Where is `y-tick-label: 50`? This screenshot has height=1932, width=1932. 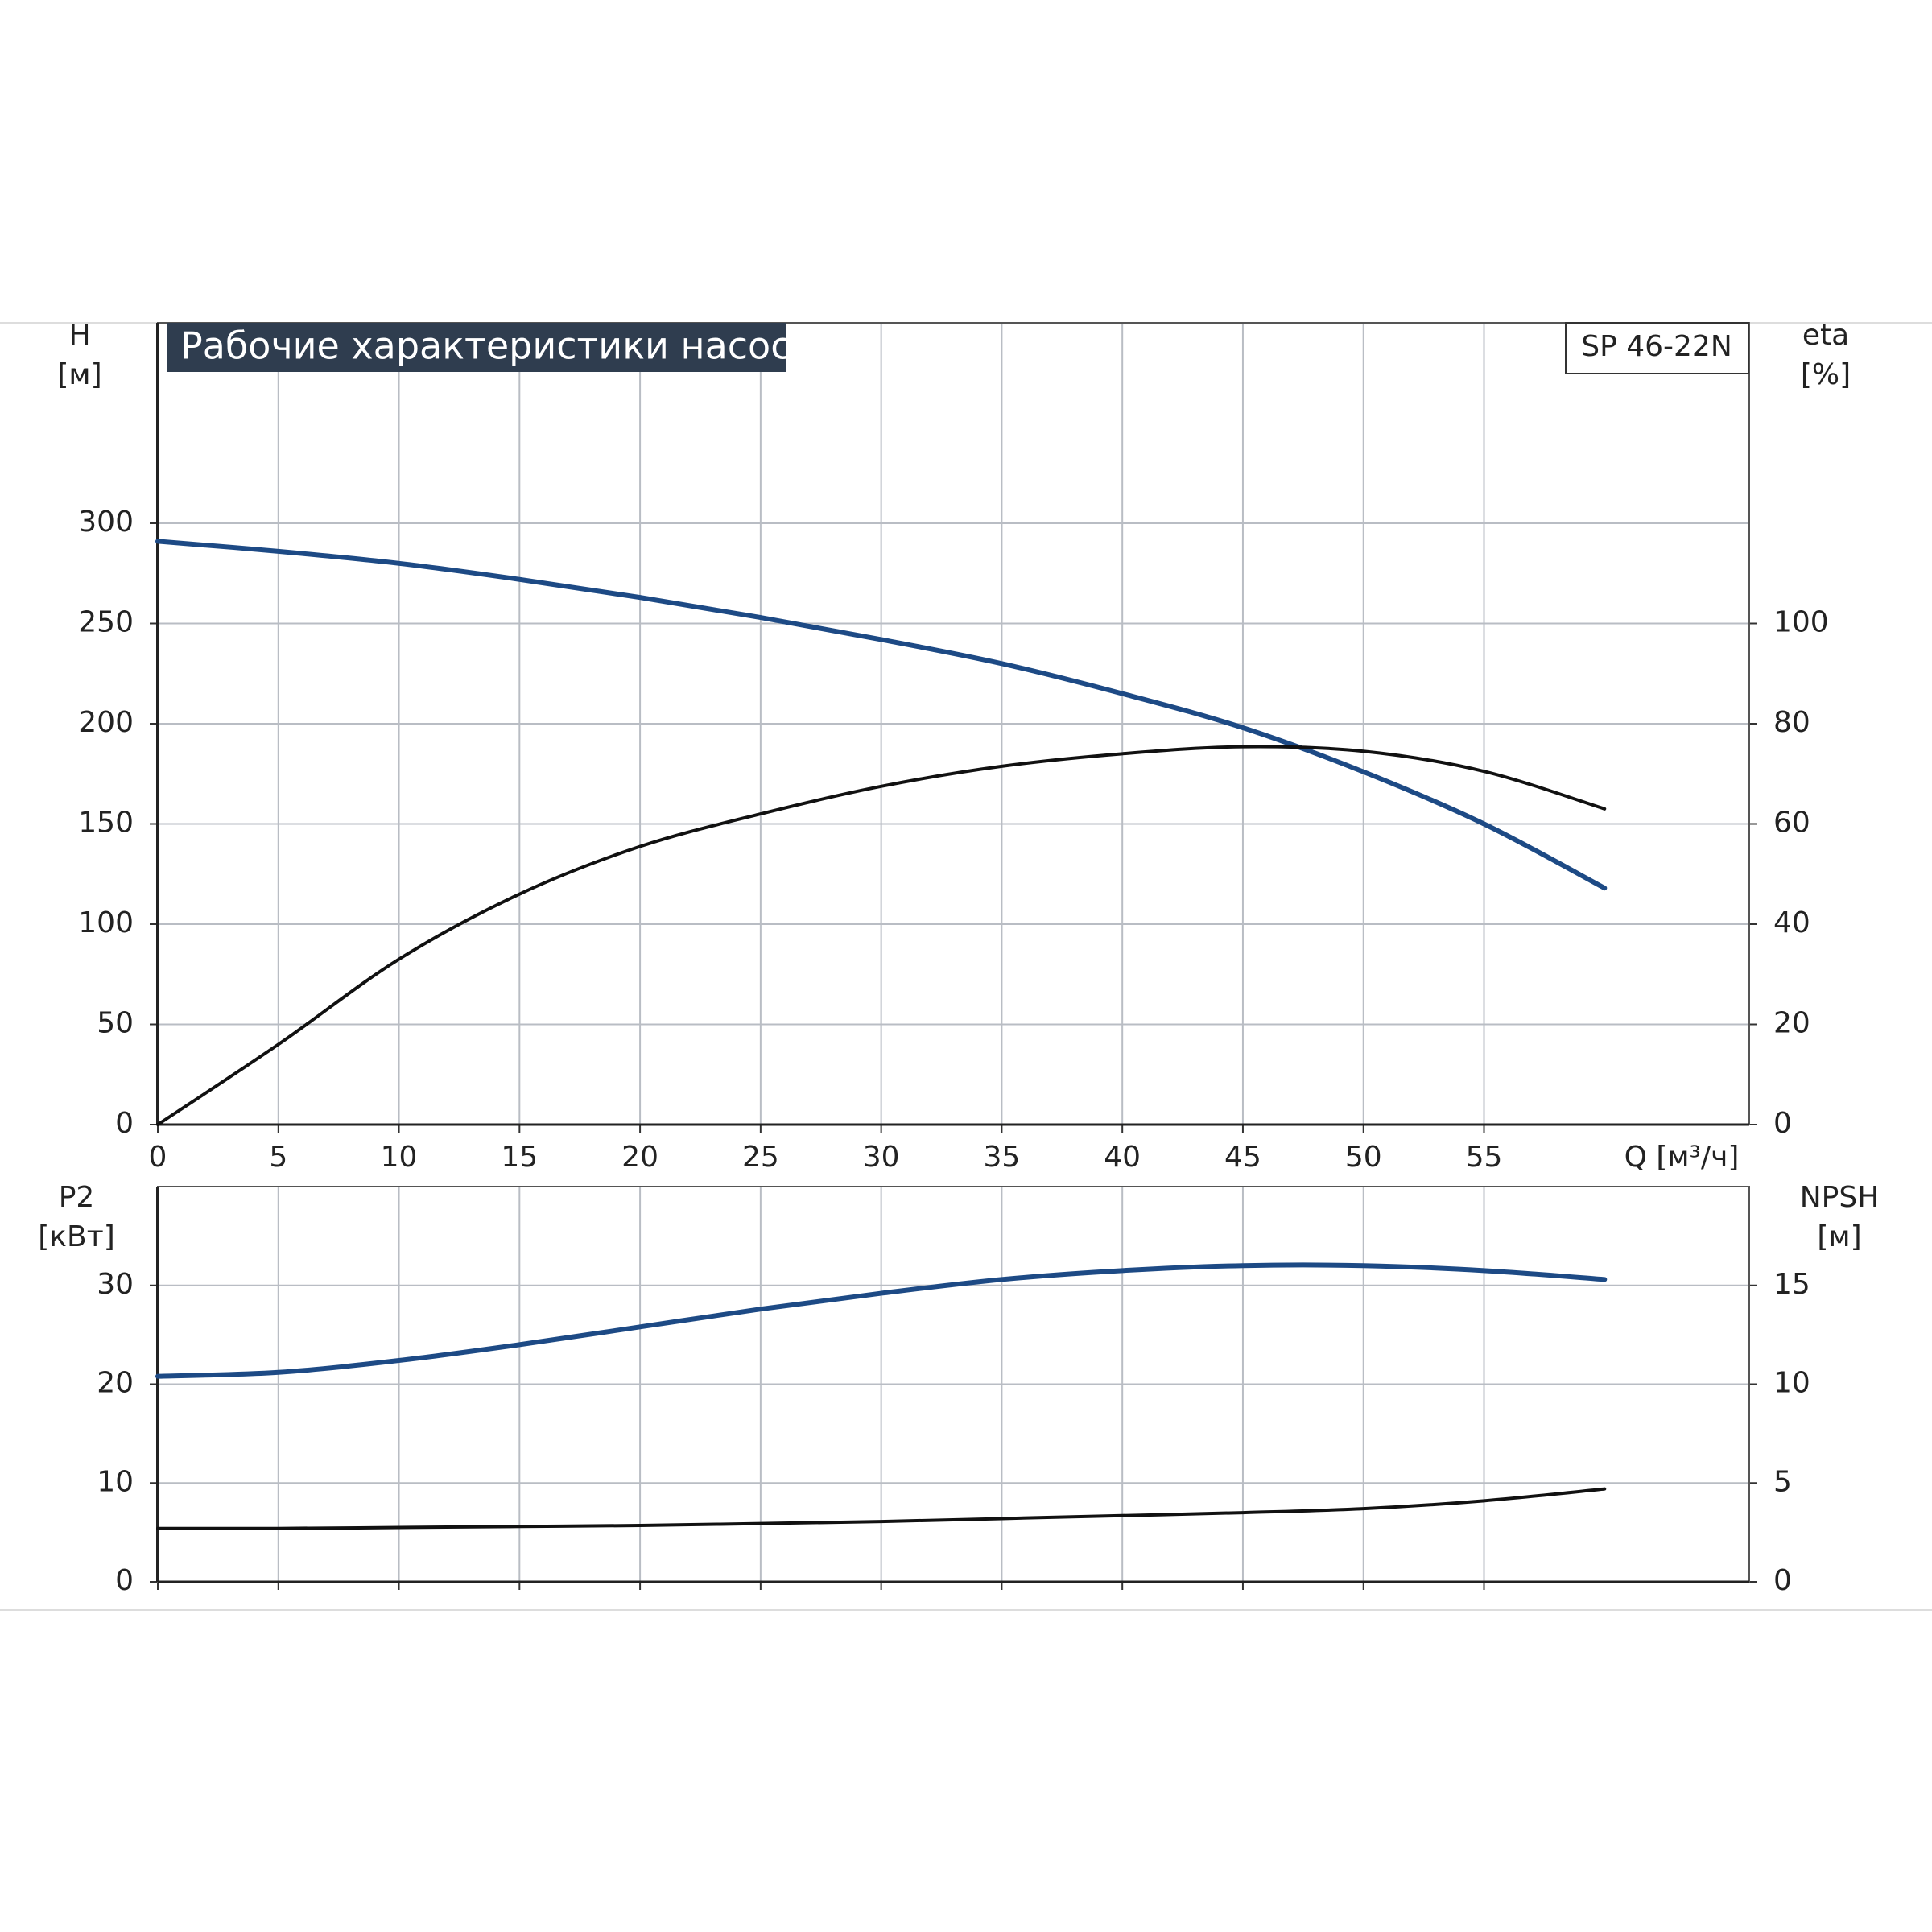
y-tick-label: 50 is located at coordinates (116, 1023).